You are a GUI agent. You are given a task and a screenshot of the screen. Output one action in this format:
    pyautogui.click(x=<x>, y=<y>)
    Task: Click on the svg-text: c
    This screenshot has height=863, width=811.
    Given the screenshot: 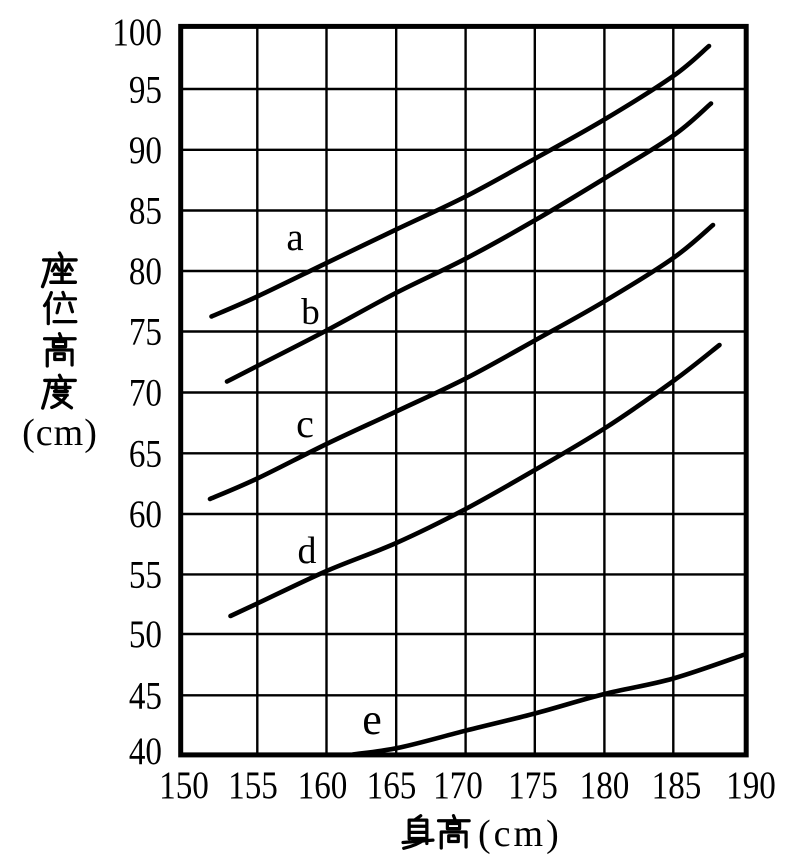 What is the action you would take?
    pyautogui.click(x=305, y=423)
    